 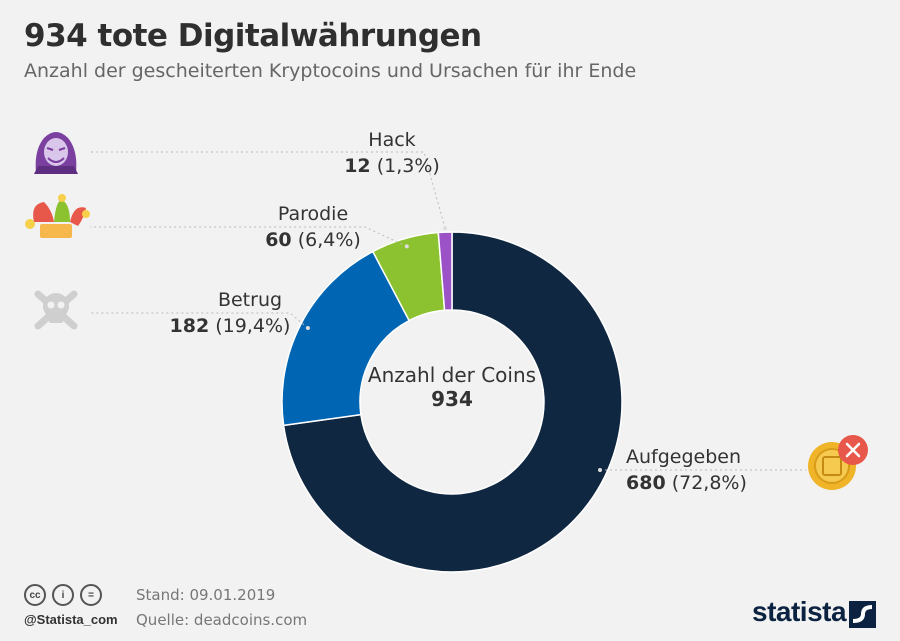 What do you see at coordinates (406, 246) in the screenshot?
I see `leader-dot-parodie` at bounding box center [406, 246].